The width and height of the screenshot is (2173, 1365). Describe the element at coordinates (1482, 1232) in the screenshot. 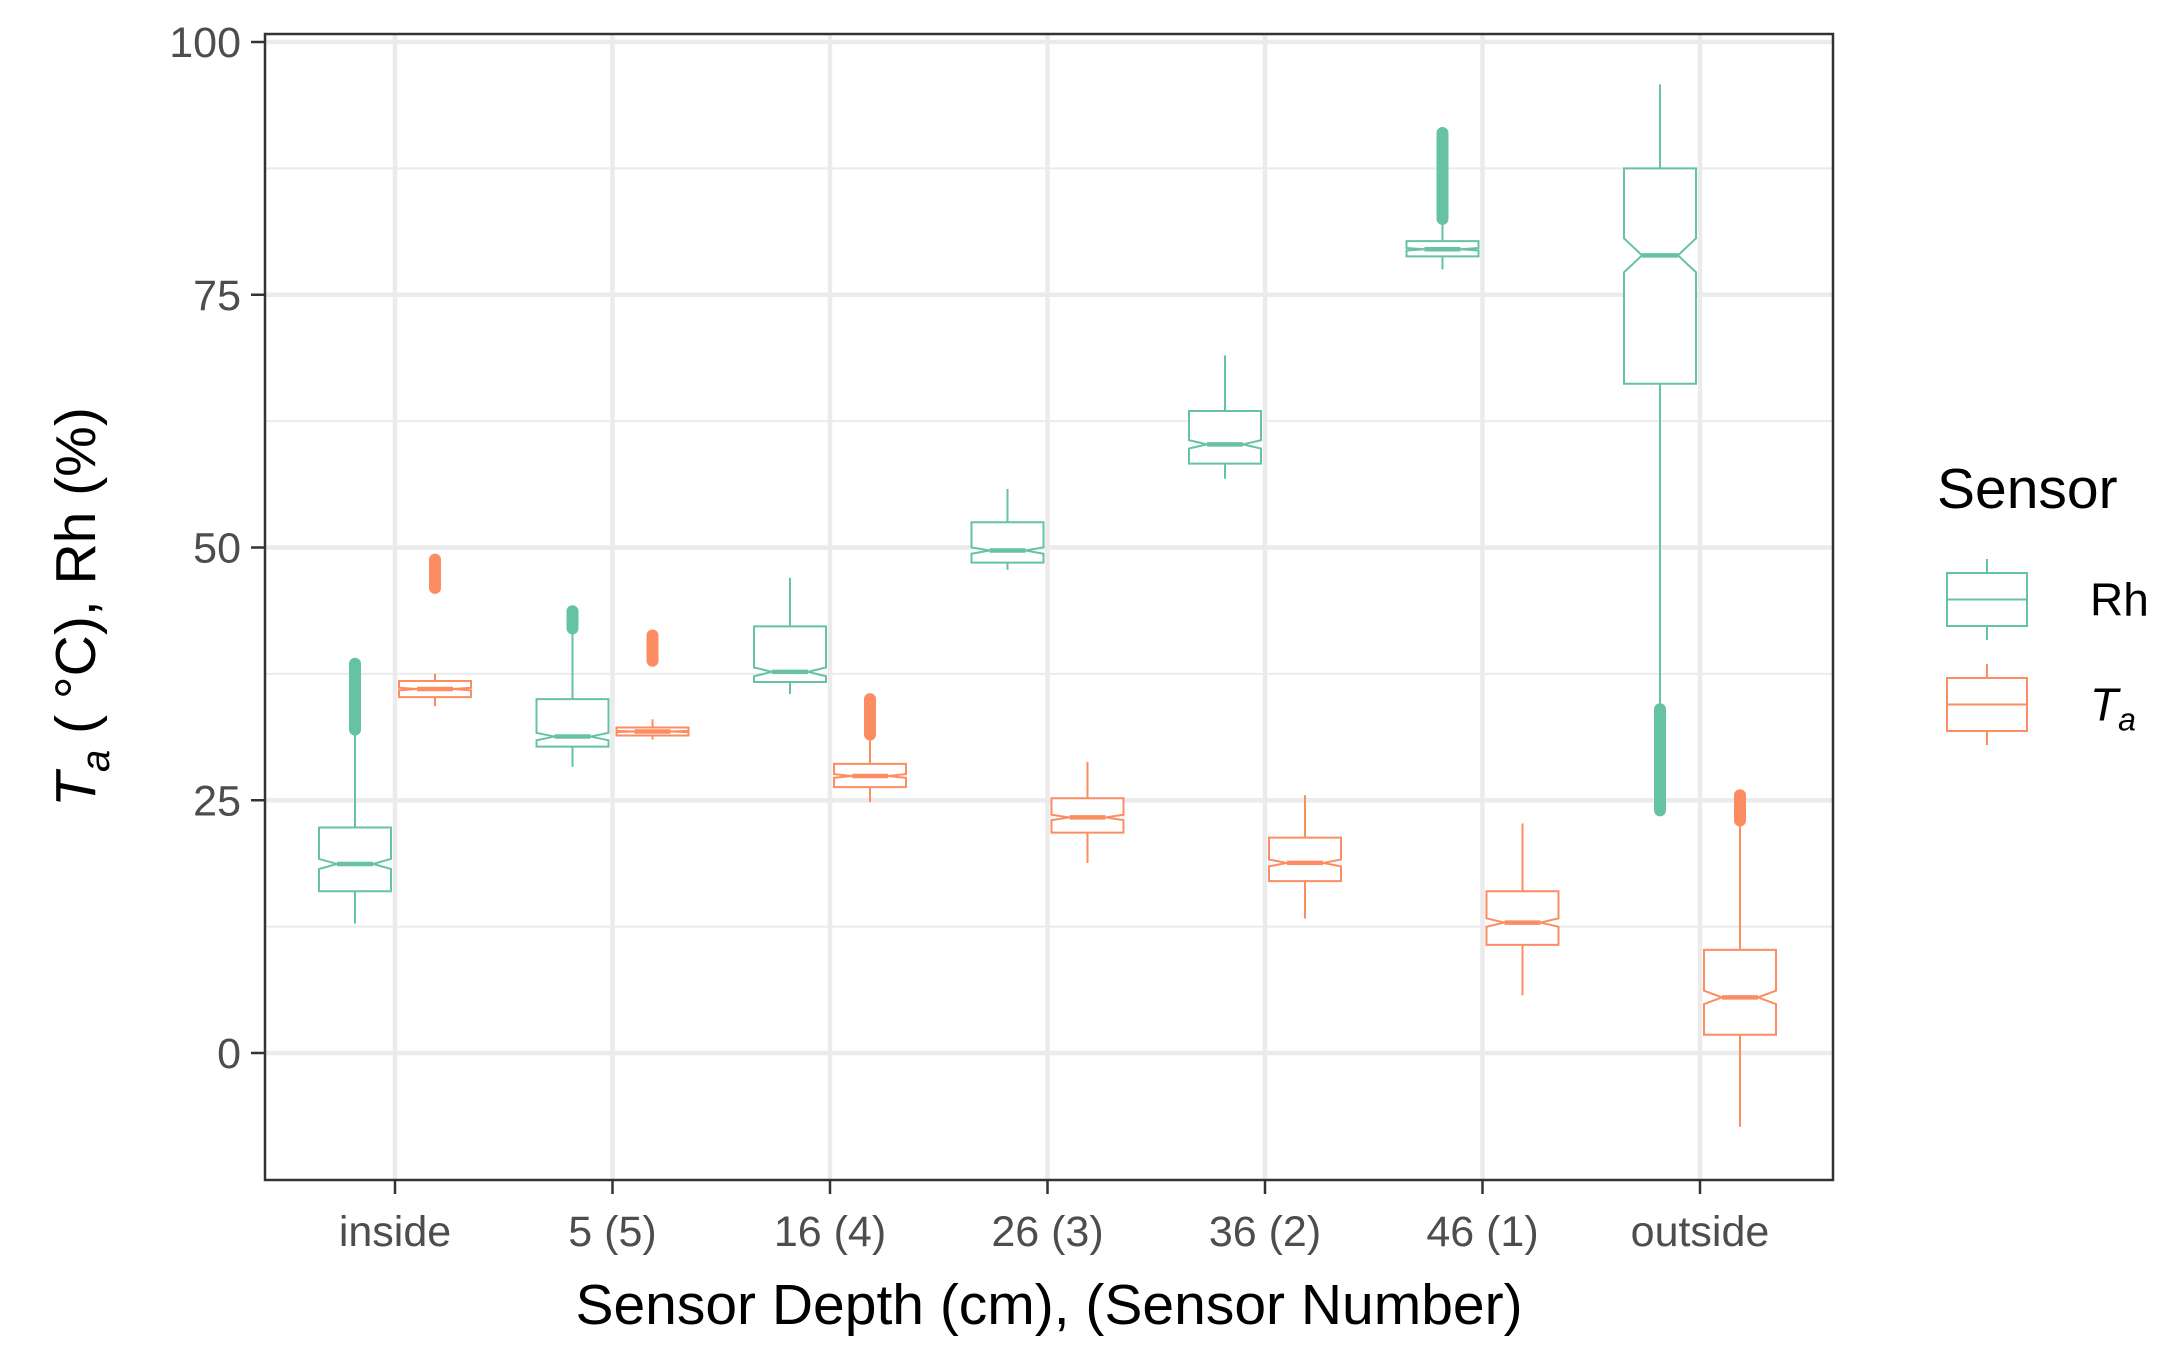

I see `x-tick-label: 46 (1)` at that location.